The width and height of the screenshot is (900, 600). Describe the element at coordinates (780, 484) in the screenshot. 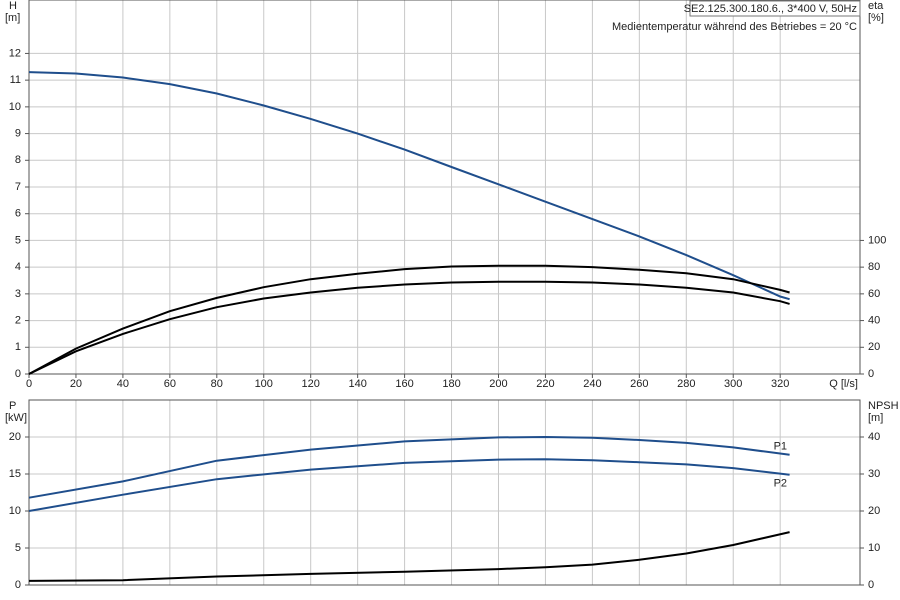

I see `series-label: P2` at that location.